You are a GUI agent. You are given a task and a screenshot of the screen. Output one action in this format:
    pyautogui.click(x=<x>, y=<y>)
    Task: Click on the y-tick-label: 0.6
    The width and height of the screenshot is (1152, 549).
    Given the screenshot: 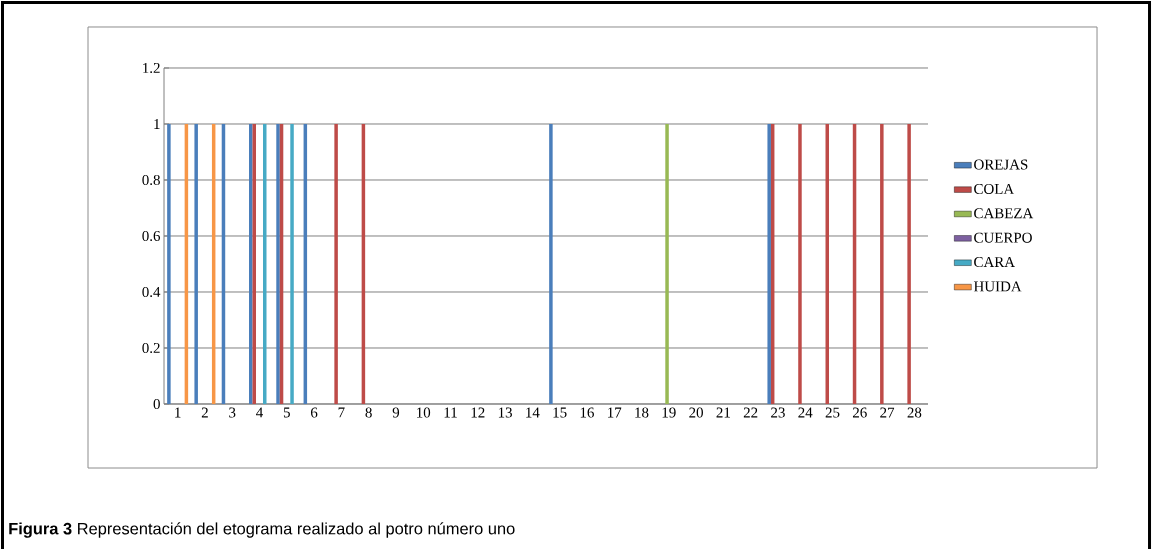 What is the action you would take?
    pyautogui.click(x=151, y=236)
    